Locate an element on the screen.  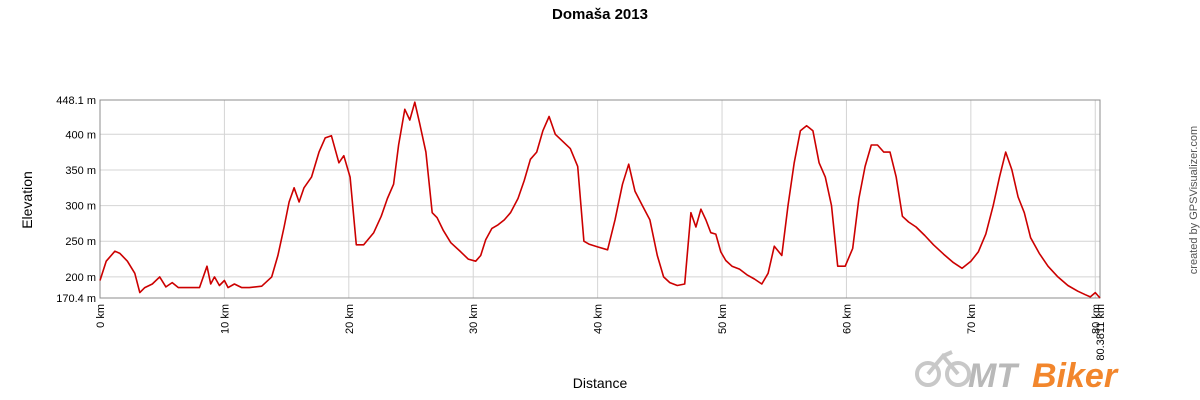
x-axis-label: Distance is located at coordinates (600, 383).